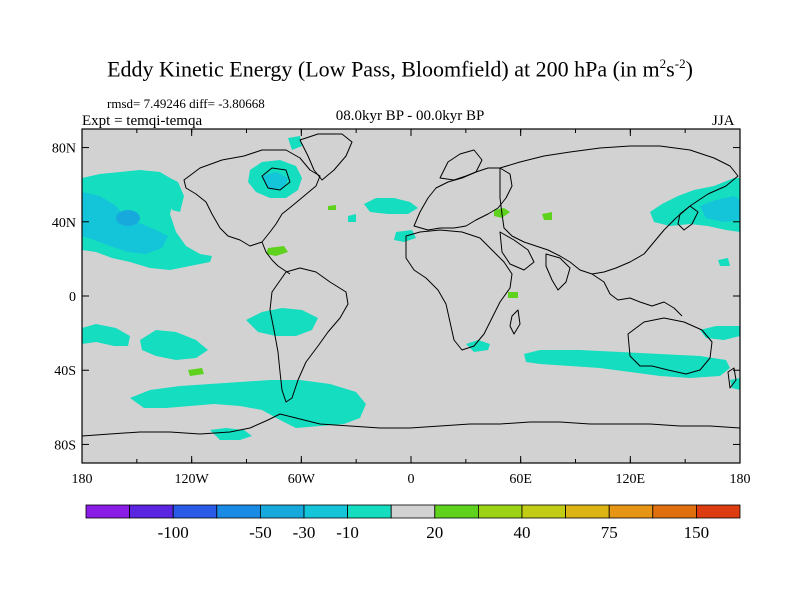  What do you see at coordinates (174, 345) in the screenshot?
I see `anomaly-region-south-pacific-mid` at bounding box center [174, 345].